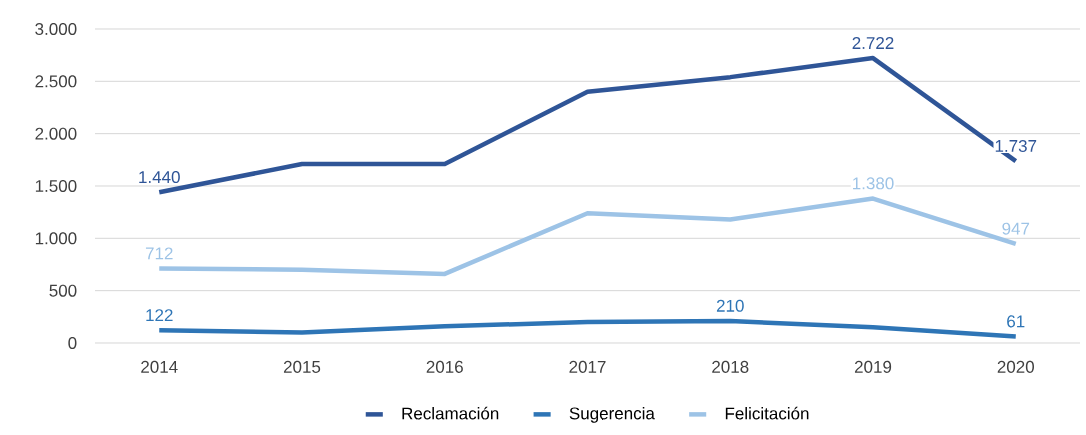 Image resolution: width=1086 pixels, height=435 pixels. Describe the element at coordinates (159, 315) in the screenshot. I see `data-label: 122` at that location.